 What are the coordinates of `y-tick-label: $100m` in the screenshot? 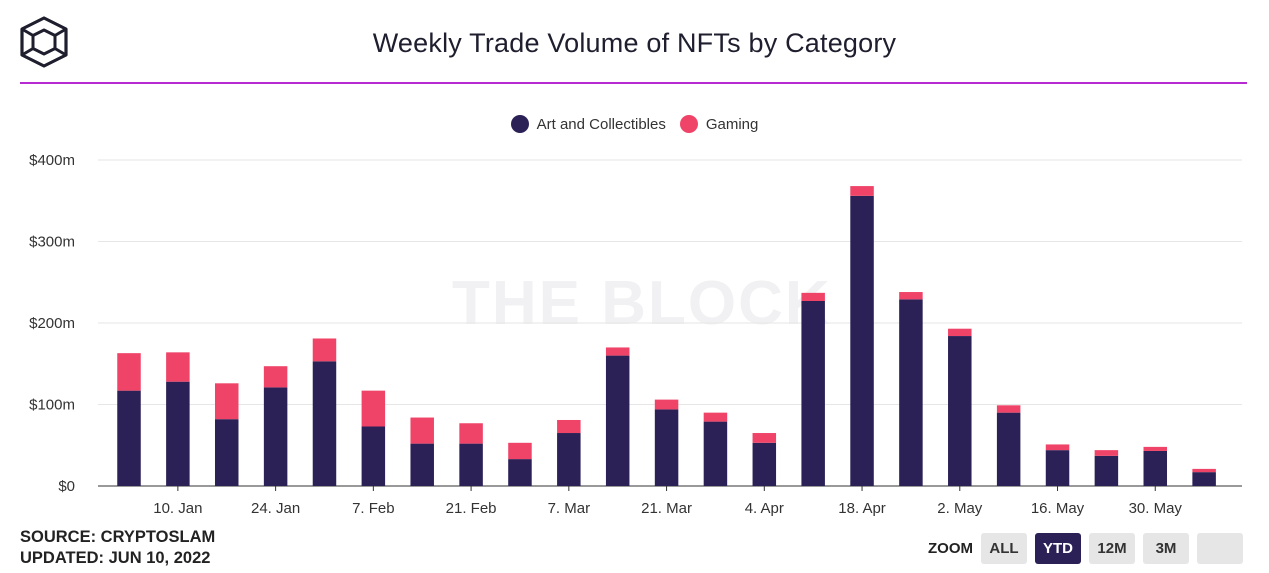 It's located at (52, 405).